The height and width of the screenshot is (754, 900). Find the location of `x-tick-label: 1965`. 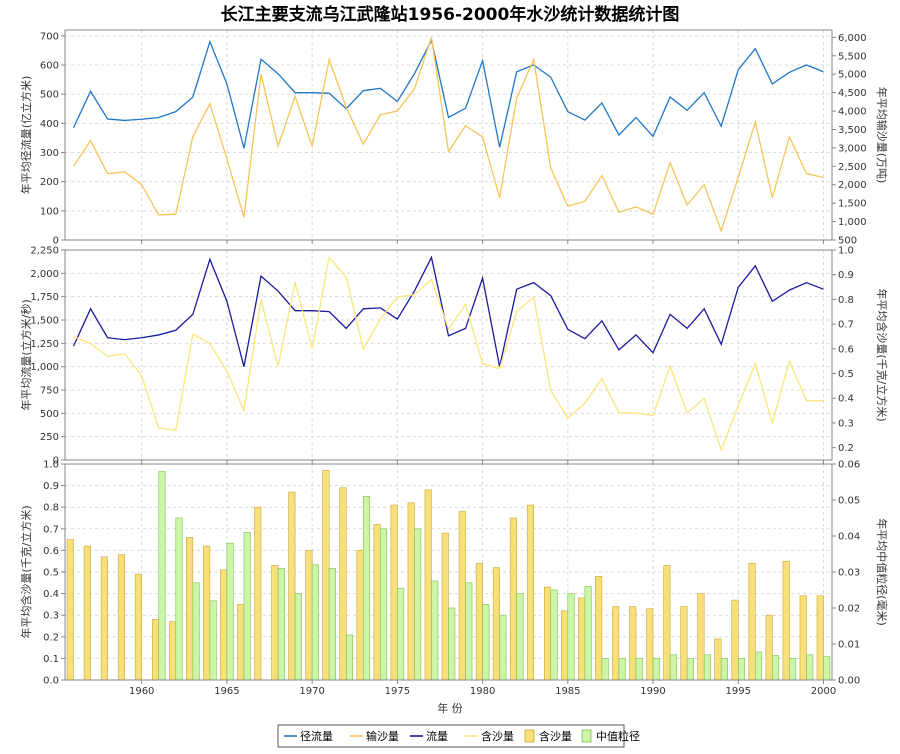

x-tick-label: 1965 is located at coordinates (226, 691).